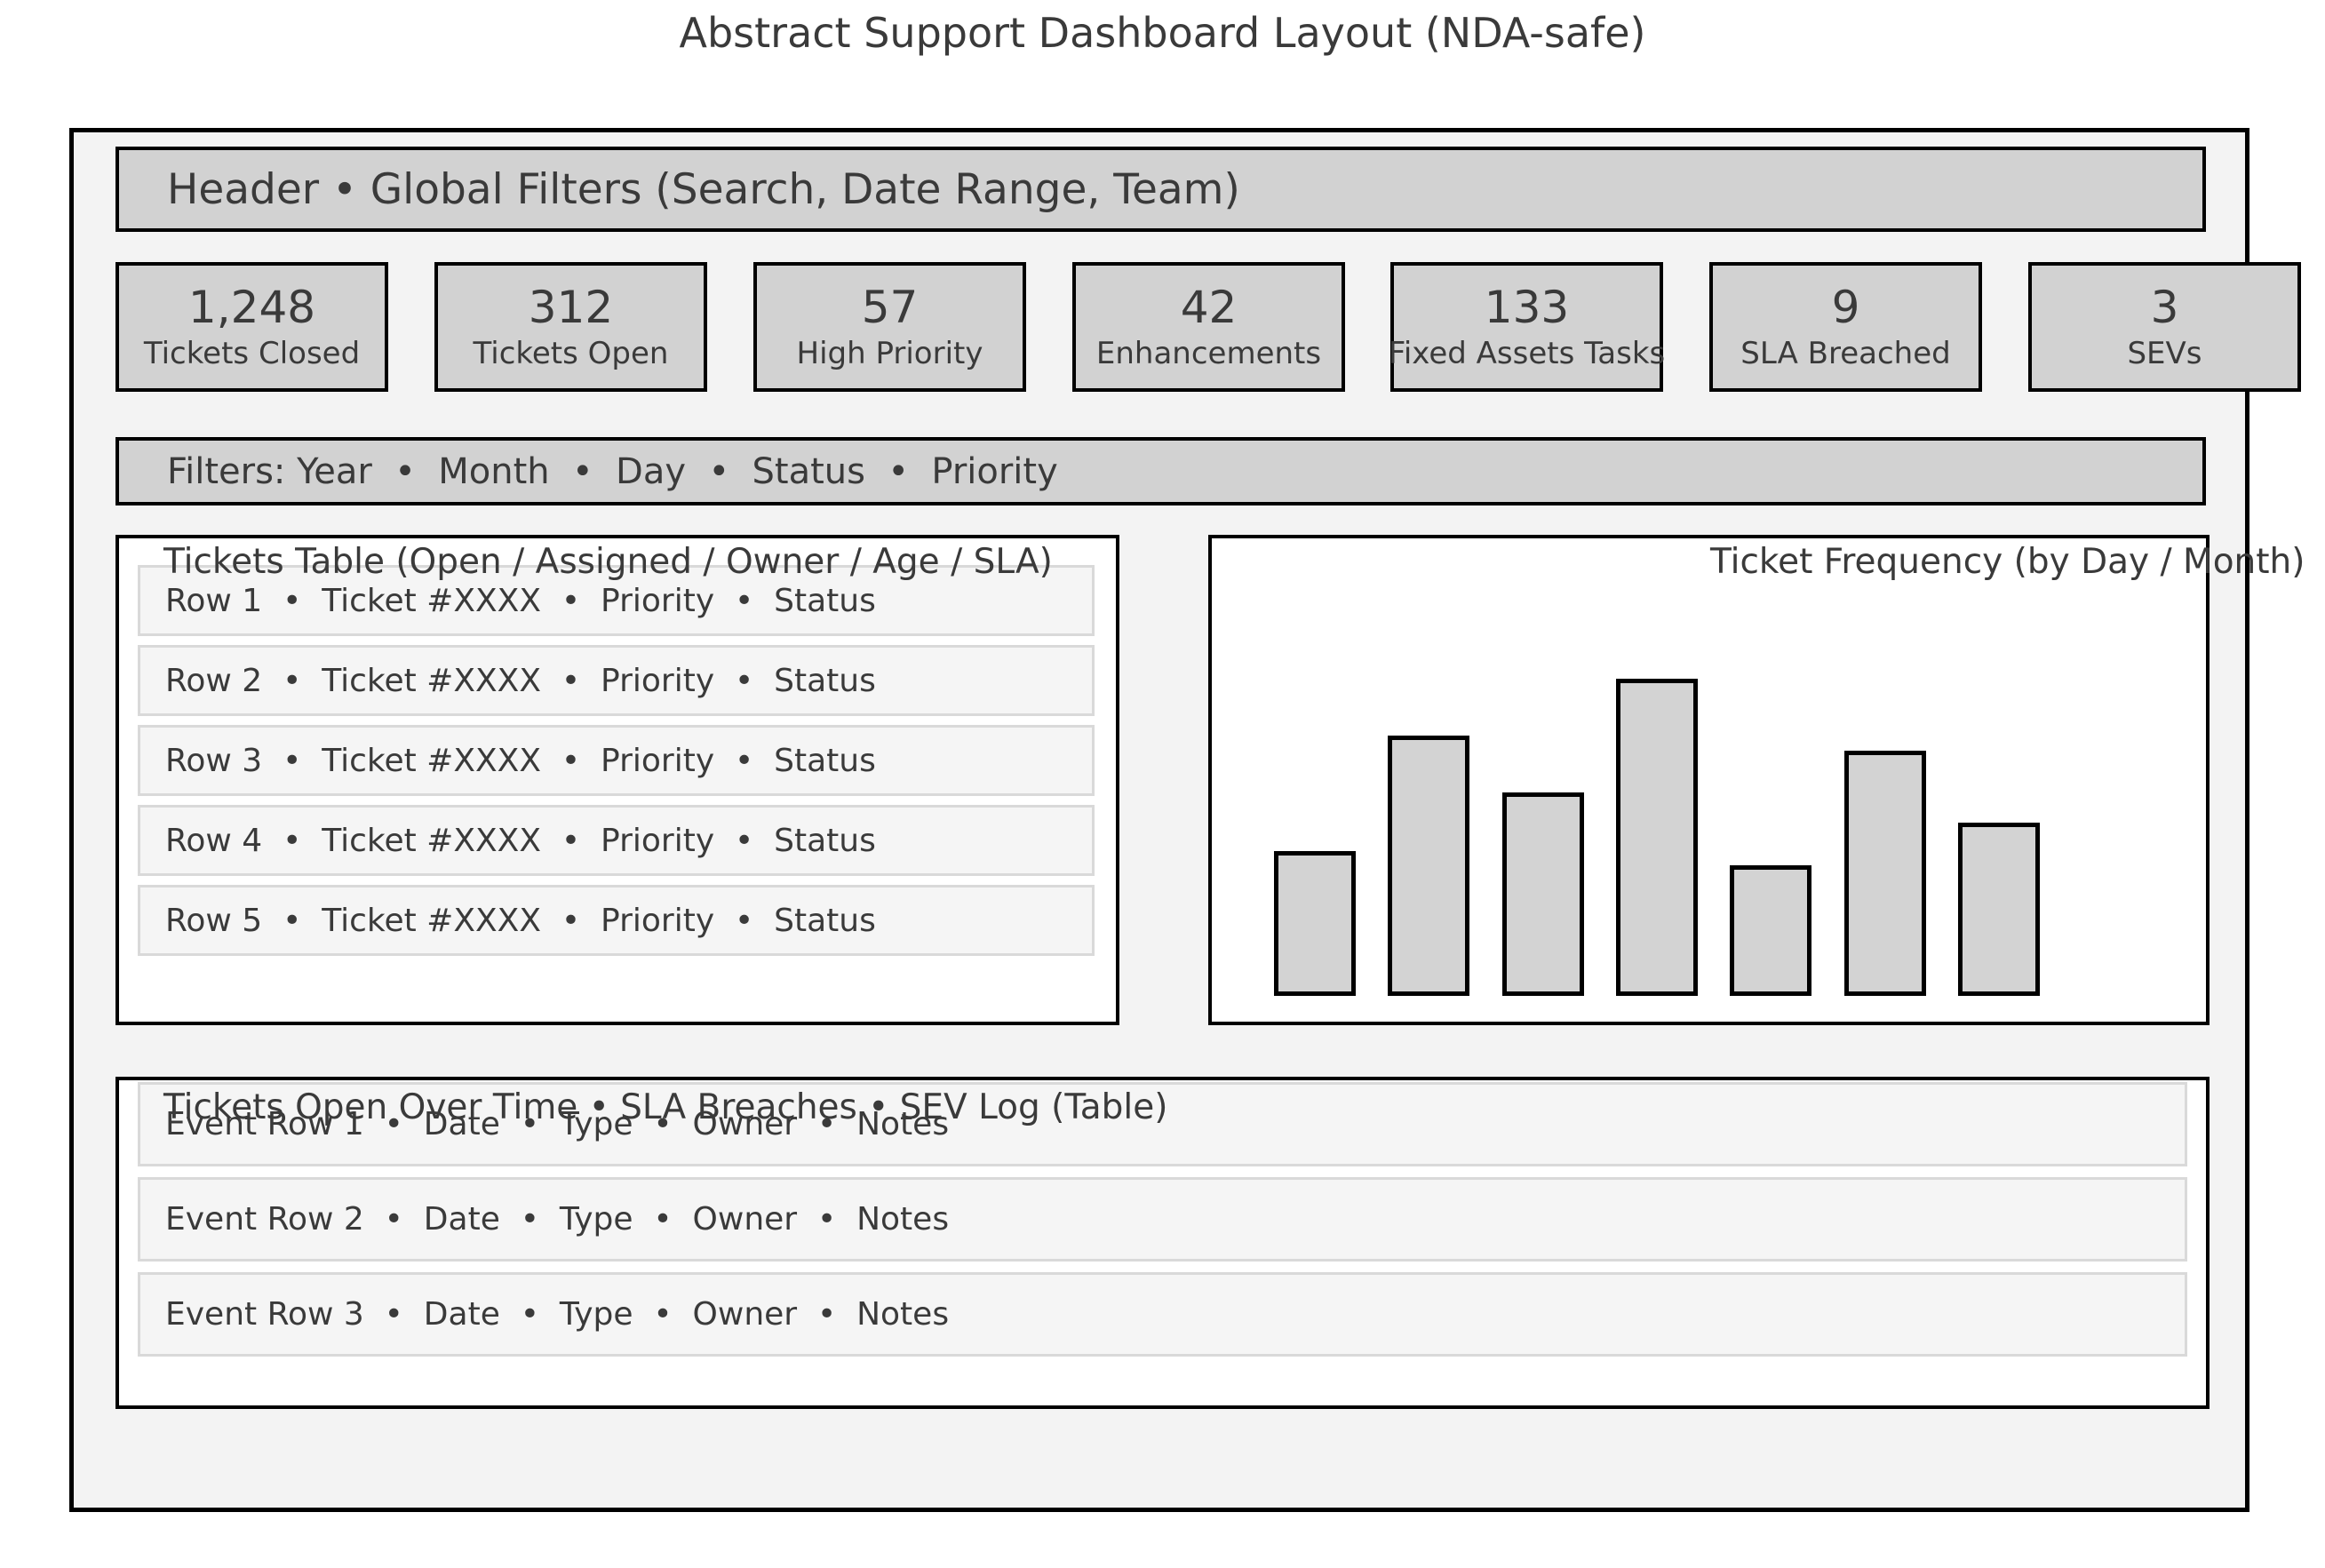 This screenshot has width=2325, height=1568. I want to click on kpi-card-tickets-open: 312 Tickets Open, so click(570, 327).